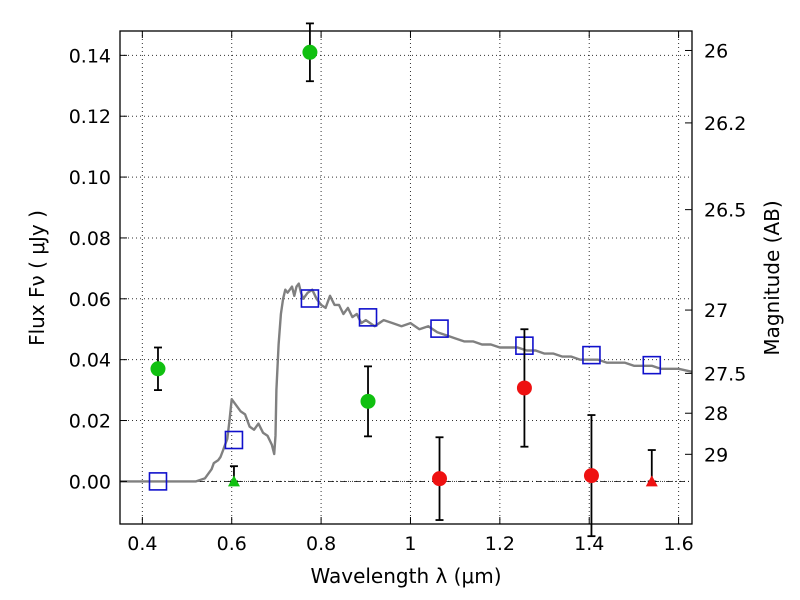  What do you see at coordinates (90, 178) in the screenshot?
I see `y-tick-label: 0.10` at bounding box center [90, 178].